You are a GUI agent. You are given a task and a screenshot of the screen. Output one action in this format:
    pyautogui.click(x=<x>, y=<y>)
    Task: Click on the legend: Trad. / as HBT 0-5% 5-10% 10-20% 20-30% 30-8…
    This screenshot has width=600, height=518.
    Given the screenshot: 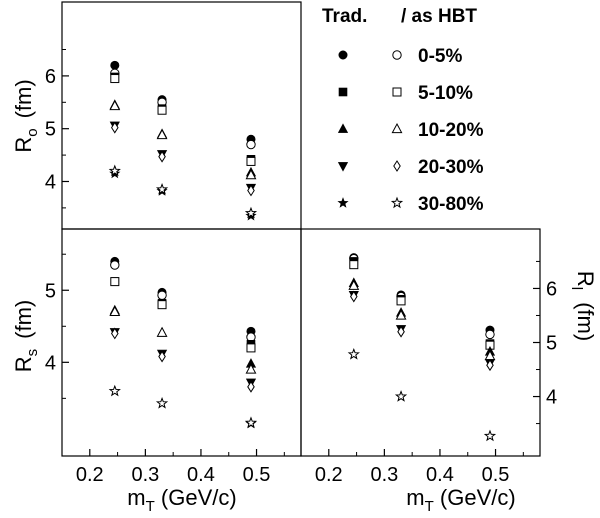 What is the action you would take?
    pyautogui.click(x=403, y=110)
    